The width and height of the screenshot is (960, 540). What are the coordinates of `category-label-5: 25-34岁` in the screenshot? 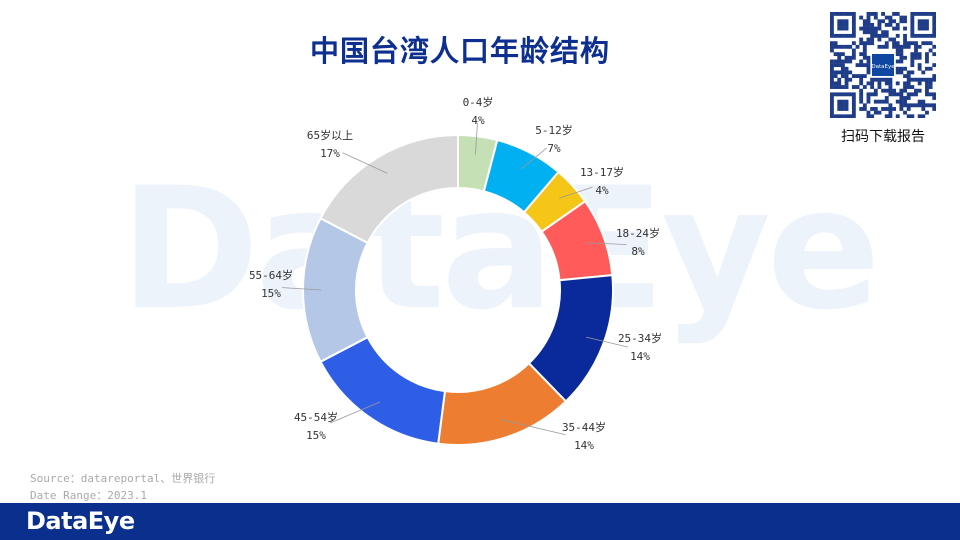 It's located at (640, 338).